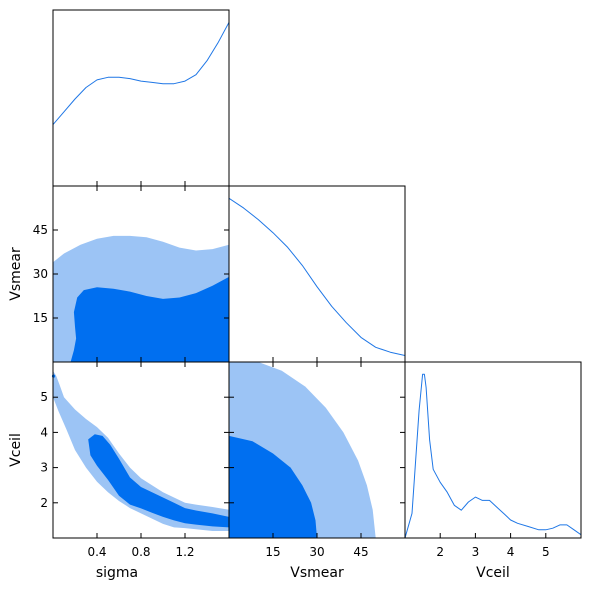 This screenshot has height=590, width=589. What do you see at coordinates (316, 552) in the screenshot?
I see `x-tick-label-Vsmear: 30` at bounding box center [316, 552].